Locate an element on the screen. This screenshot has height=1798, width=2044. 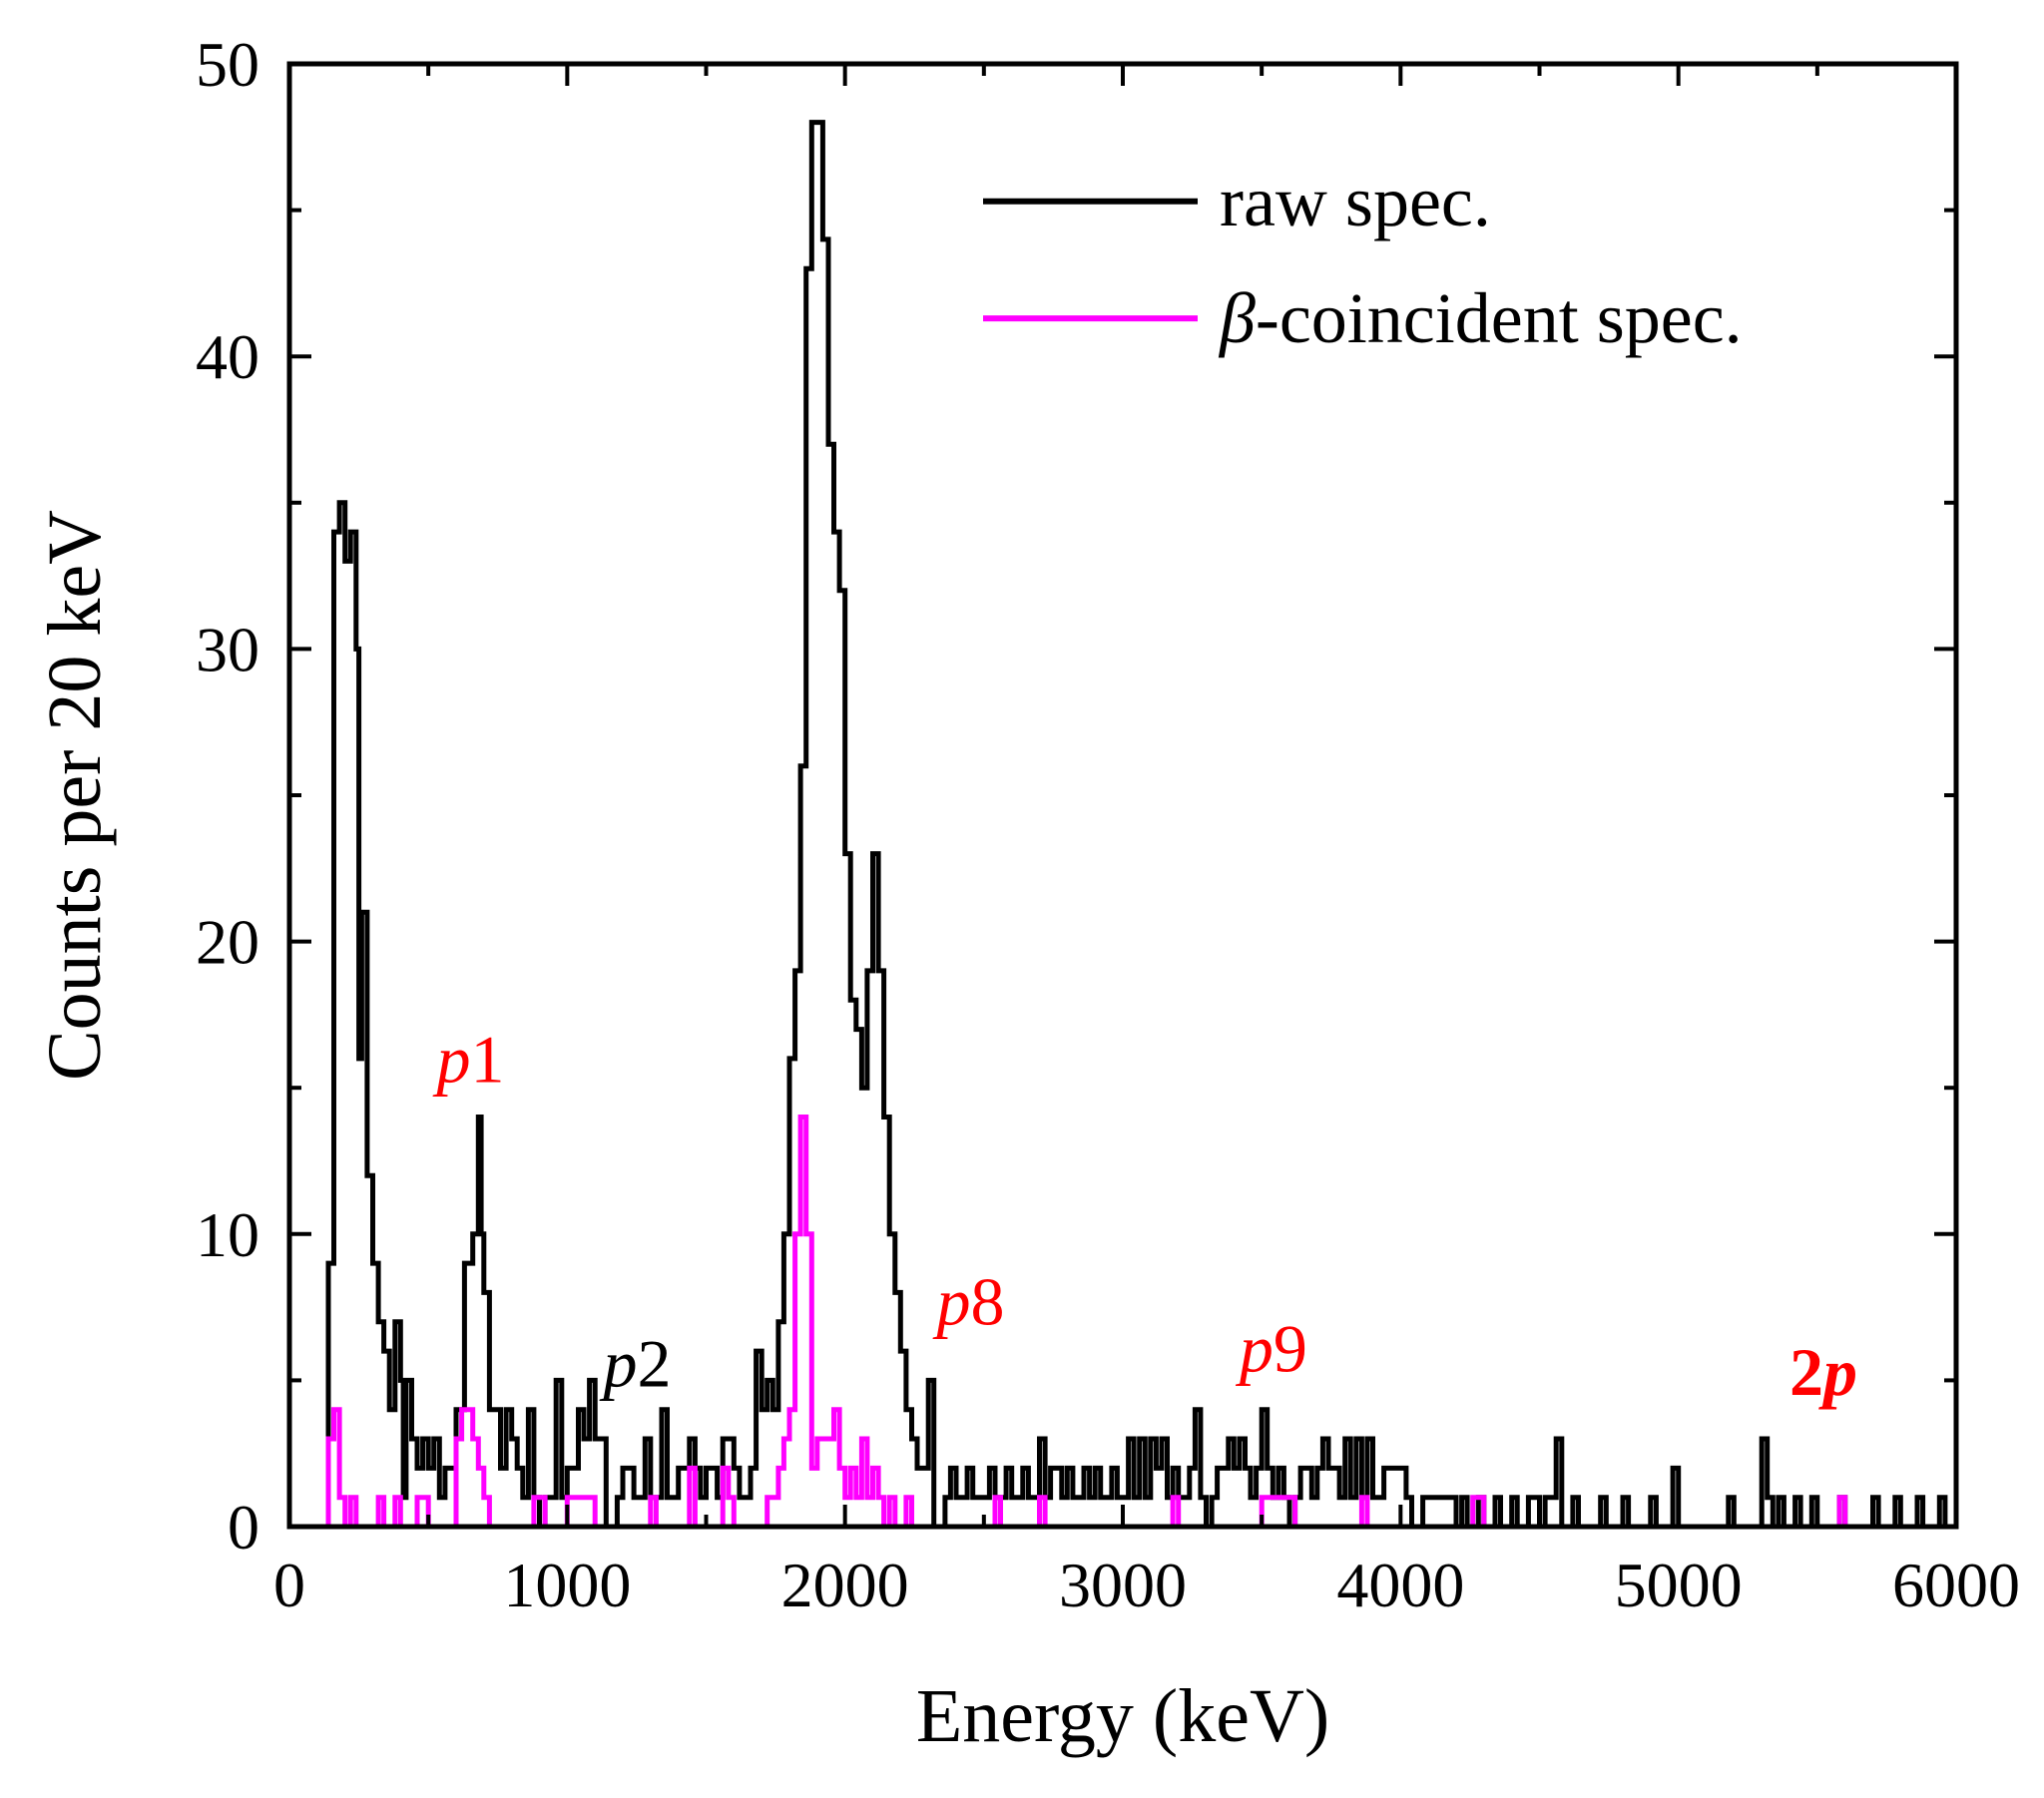
x-tick-label: 0 is located at coordinates (289, 1585).